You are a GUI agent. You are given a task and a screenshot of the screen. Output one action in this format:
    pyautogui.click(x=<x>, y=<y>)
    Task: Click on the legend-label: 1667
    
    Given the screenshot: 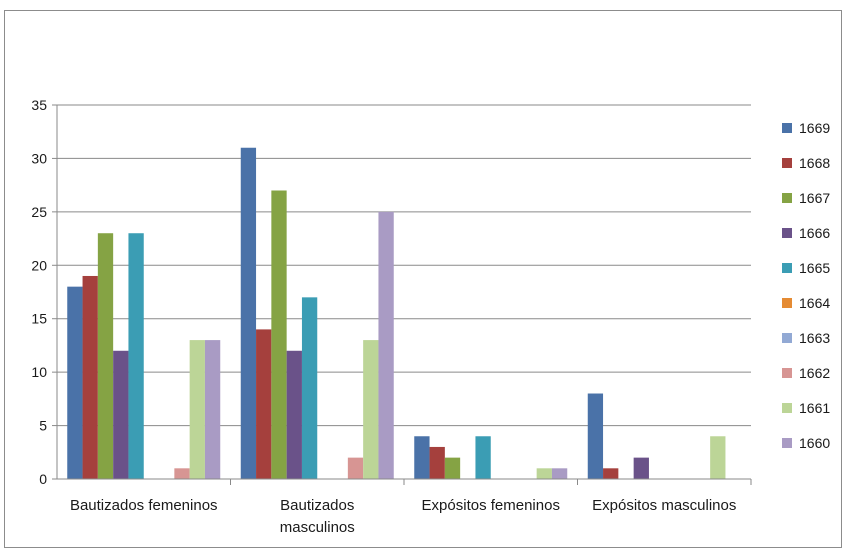 What is the action you would take?
    pyautogui.click(x=814, y=198)
    